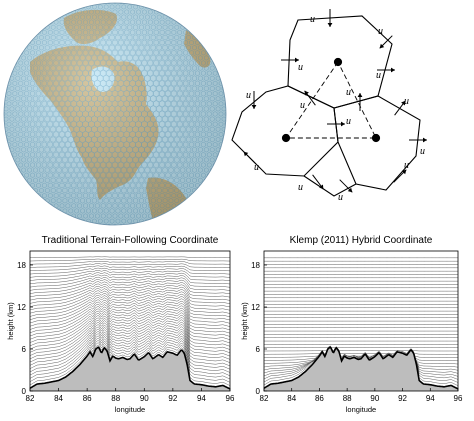 This screenshot has width=474, height=421. I want to click on plot-frame, so click(361, 321).